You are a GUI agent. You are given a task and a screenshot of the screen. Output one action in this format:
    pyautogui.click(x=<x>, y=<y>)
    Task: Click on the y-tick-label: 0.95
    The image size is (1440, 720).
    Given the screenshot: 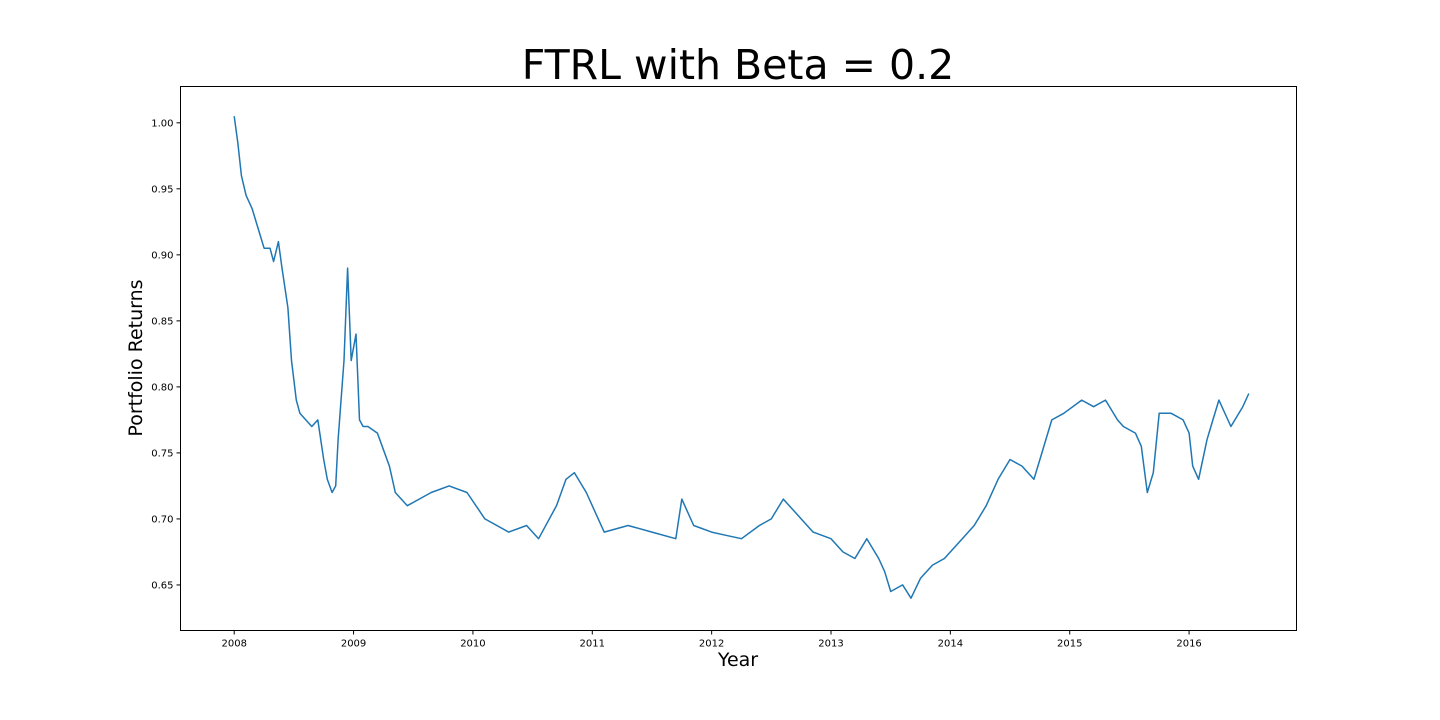 What is the action you would take?
    pyautogui.click(x=162, y=189)
    